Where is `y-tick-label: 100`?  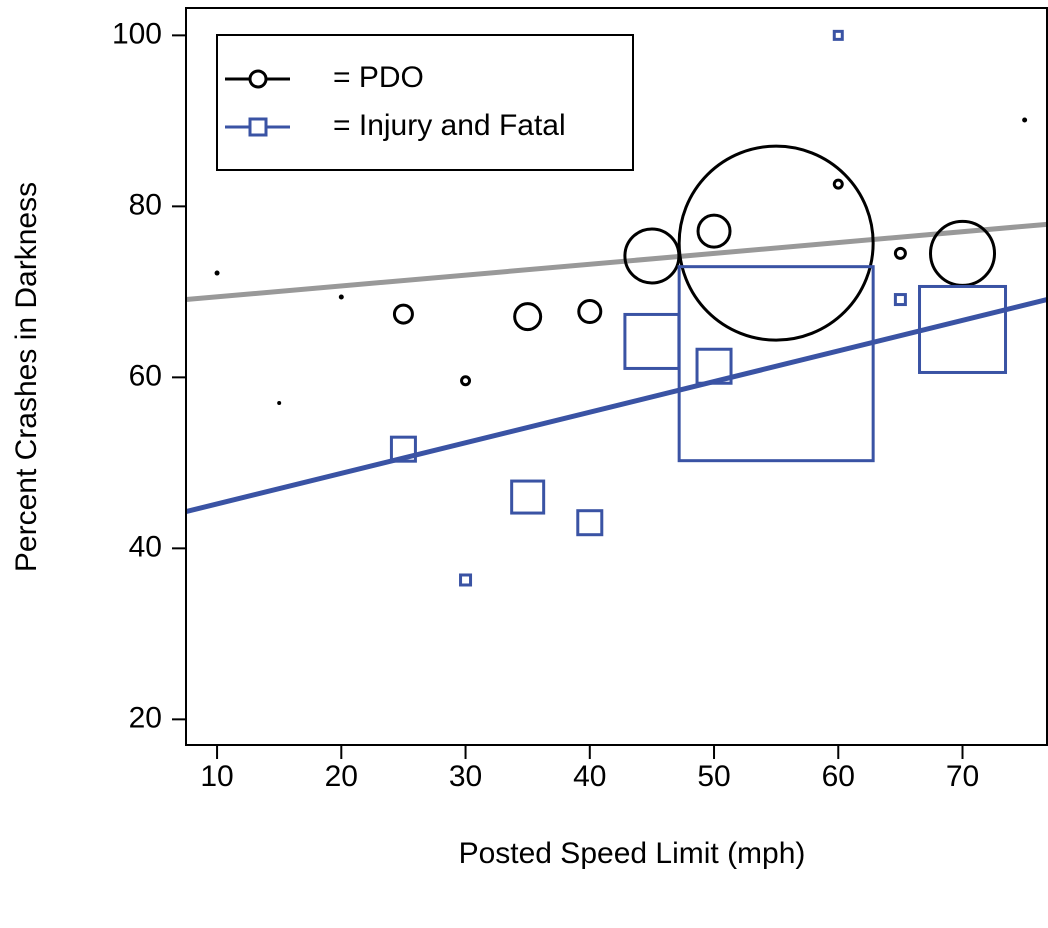
y-tick-label: 100 is located at coordinates (137, 33).